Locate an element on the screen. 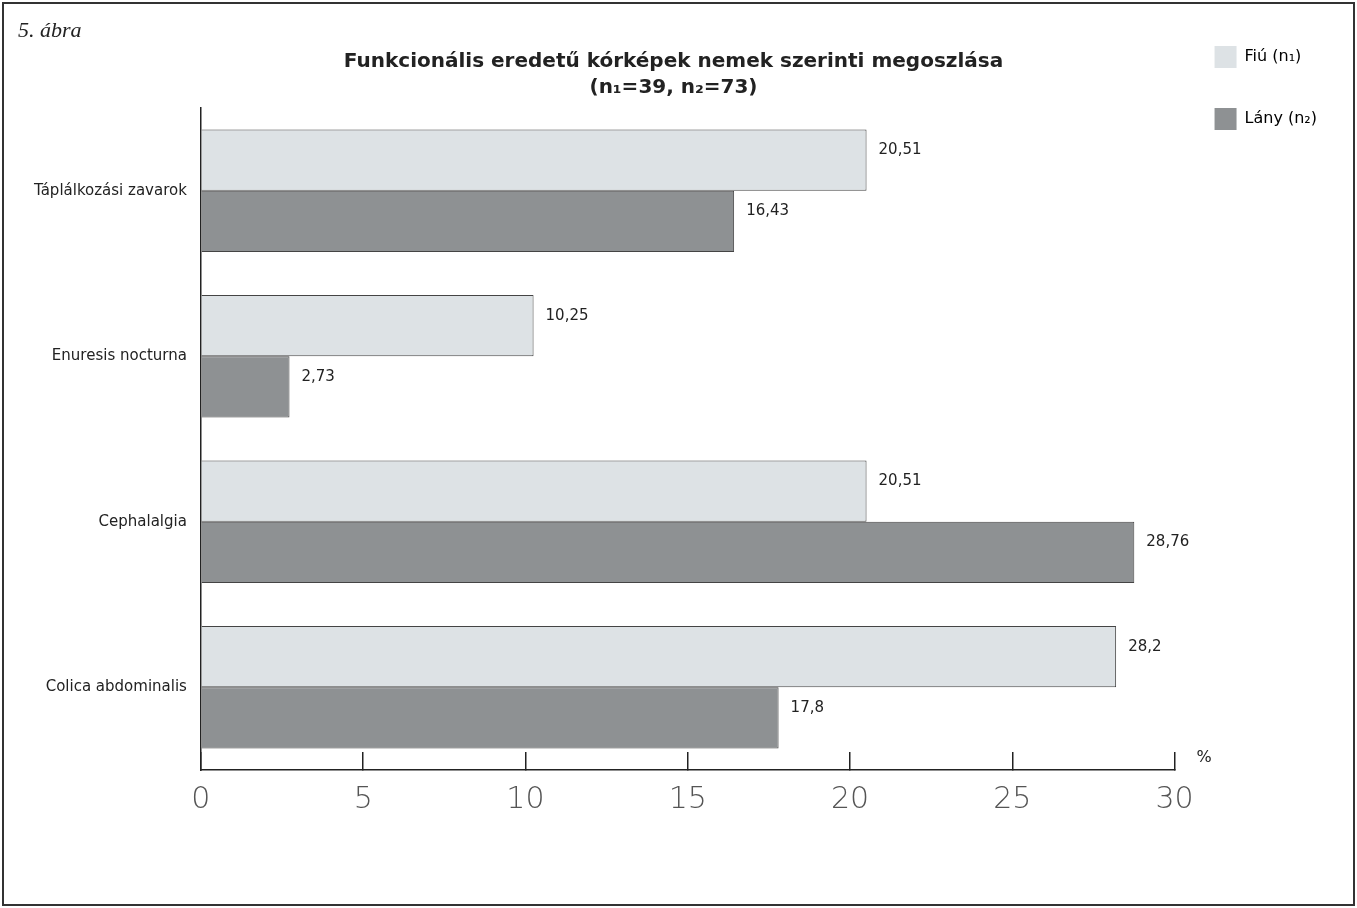 The height and width of the screenshot is (908, 1357). data-label: 10,25 is located at coordinates (567, 314).